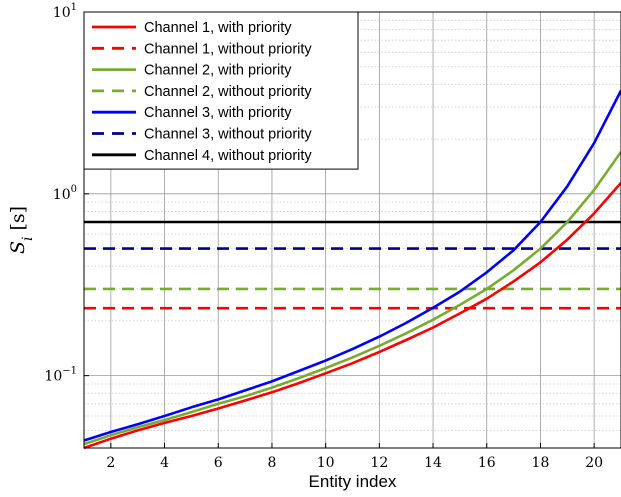 This screenshot has height=497, width=621. Describe the element at coordinates (218, 71) in the screenshot. I see `legend-label: Channel 2, with priority` at that location.